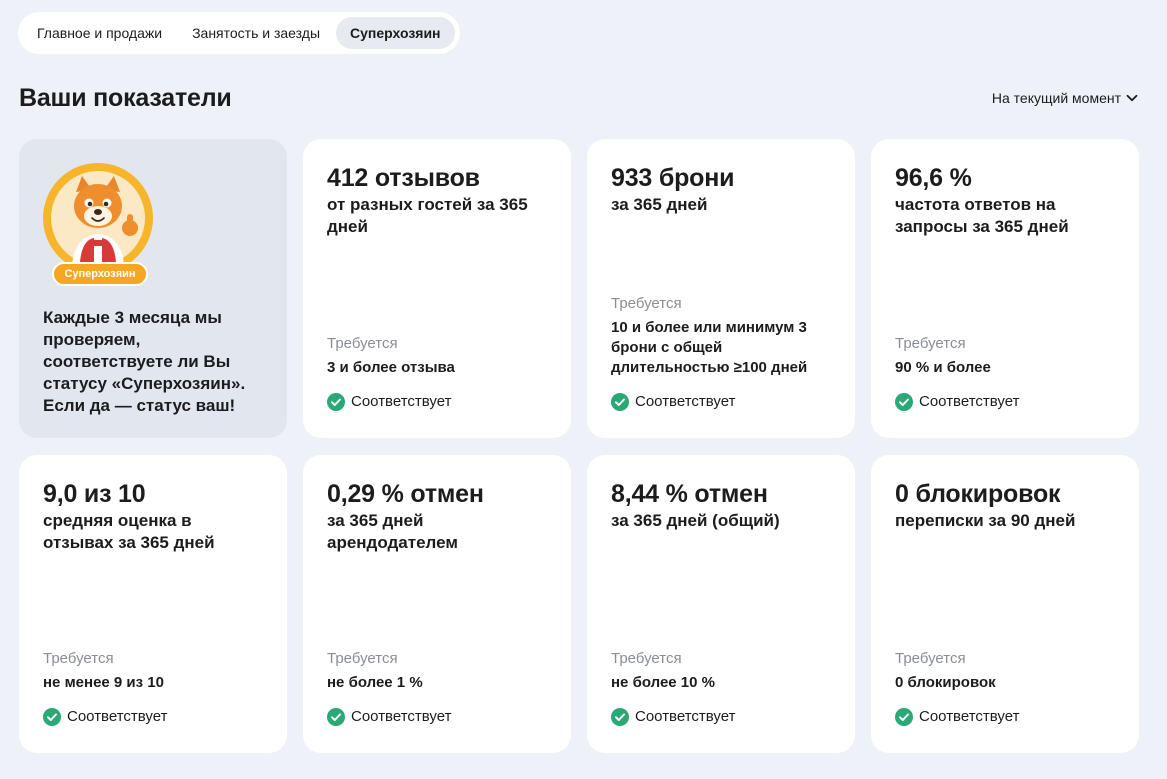 The width and height of the screenshot is (1167, 779). Describe the element at coordinates (129, 531) in the screenshot. I see `metric-description: средняя оценка в отзывах за 365 дней` at that location.